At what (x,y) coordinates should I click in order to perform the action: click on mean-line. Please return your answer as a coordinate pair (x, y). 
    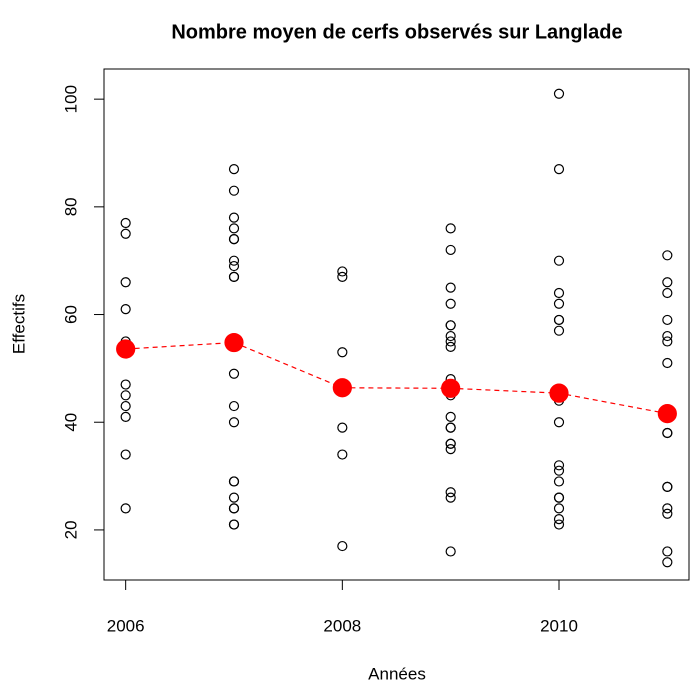
    Looking at the image, I should click on (396, 378).